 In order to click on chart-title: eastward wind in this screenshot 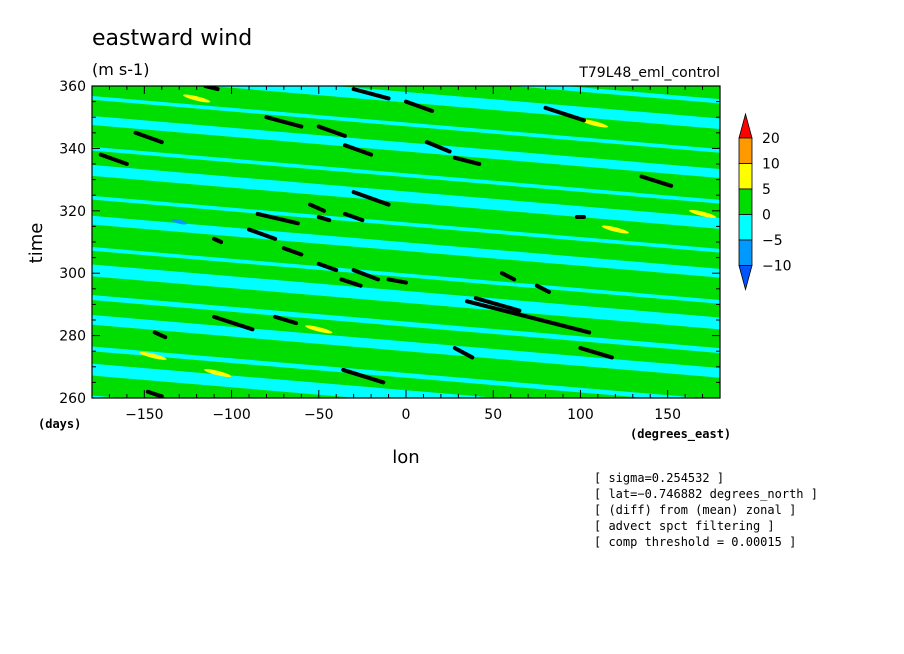, I will do `click(172, 38)`.